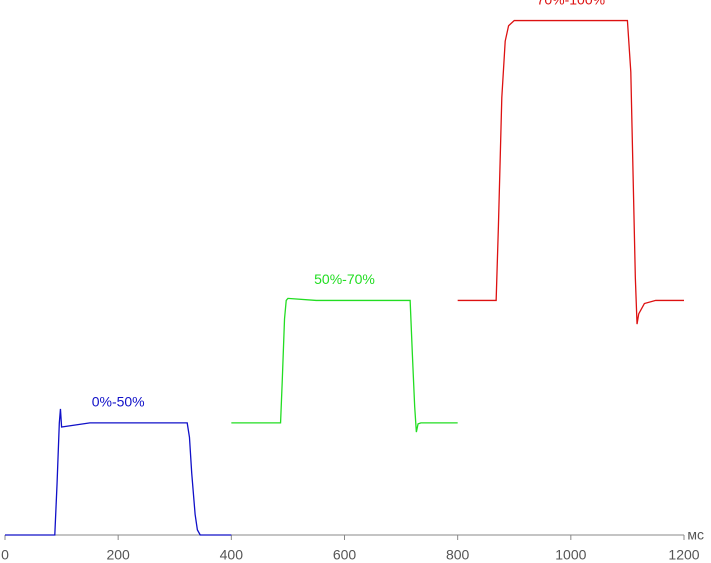 The image size is (711, 563). What do you see at coordinates (683, 555) in the screenshot?
I see `x-tick-label: 1200` at bounding box center [683, 555].